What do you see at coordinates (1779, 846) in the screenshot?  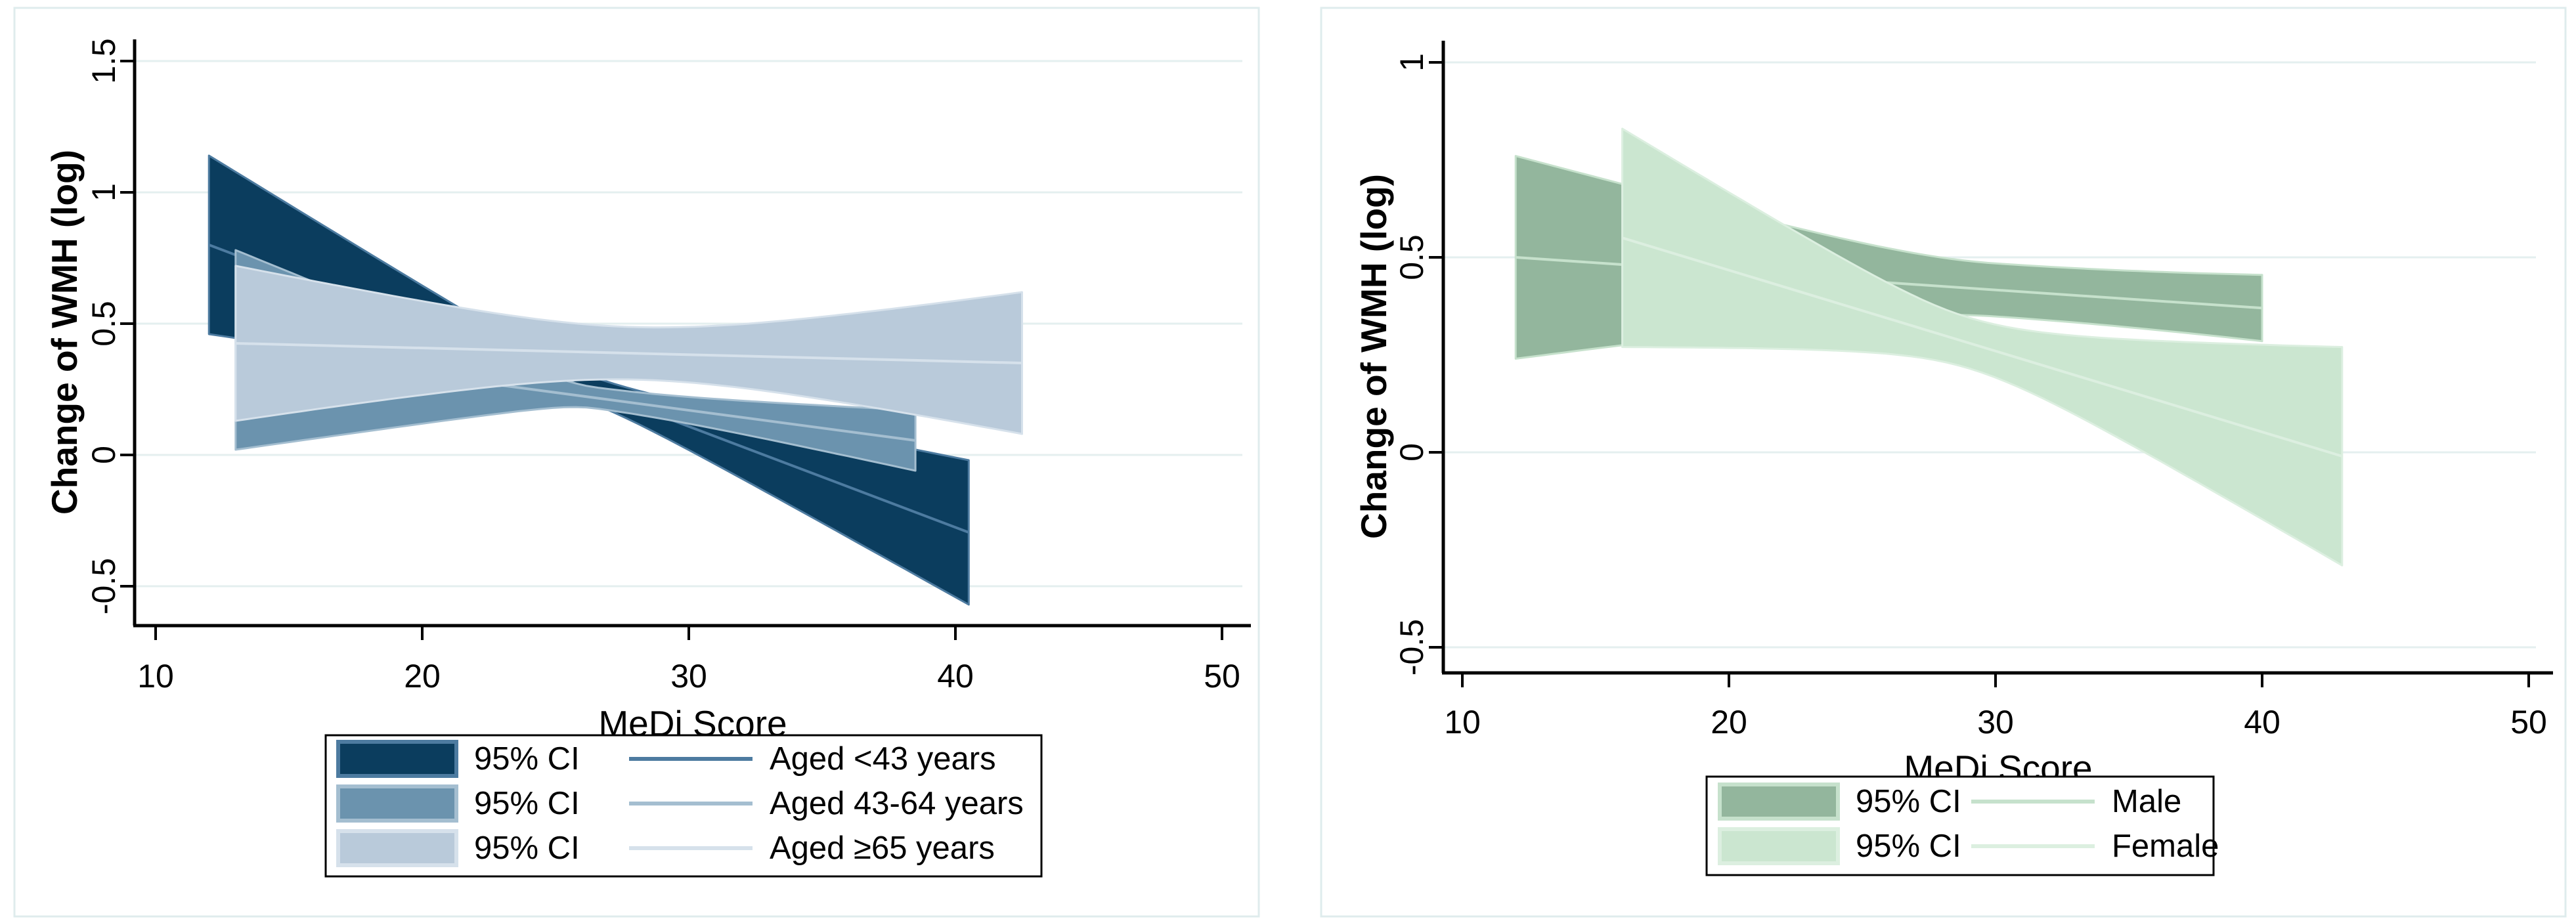 I see `legend-ci-swatch-female` at bounding box center [1779, 846].